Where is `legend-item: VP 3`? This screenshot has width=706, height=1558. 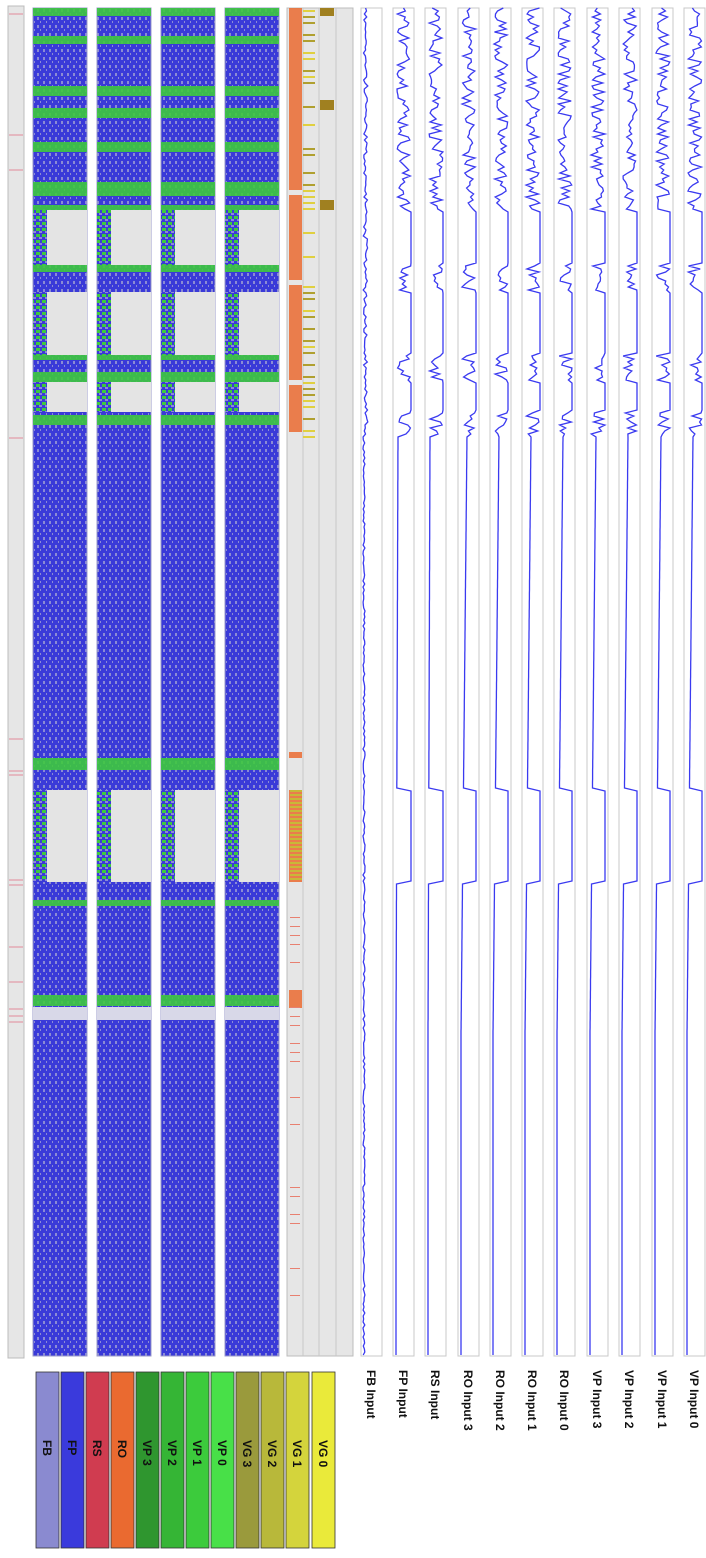 legend-item: VP 3 is located at coordinates (147, 1460).